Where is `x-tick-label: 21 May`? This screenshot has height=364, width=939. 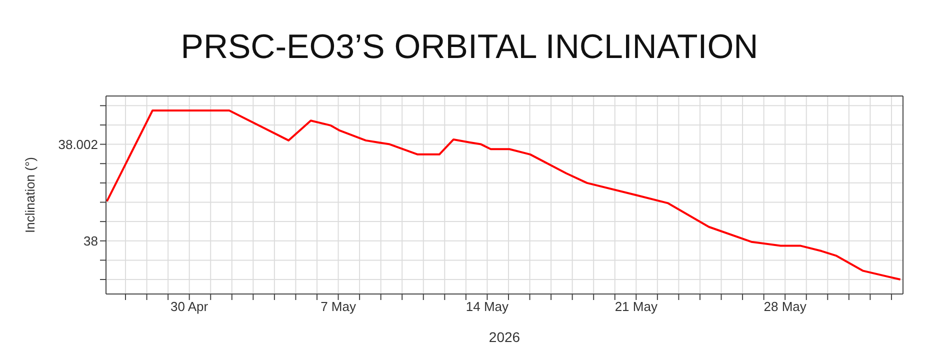
x-tick-label: 21 May is located at coordinates (636, 306).